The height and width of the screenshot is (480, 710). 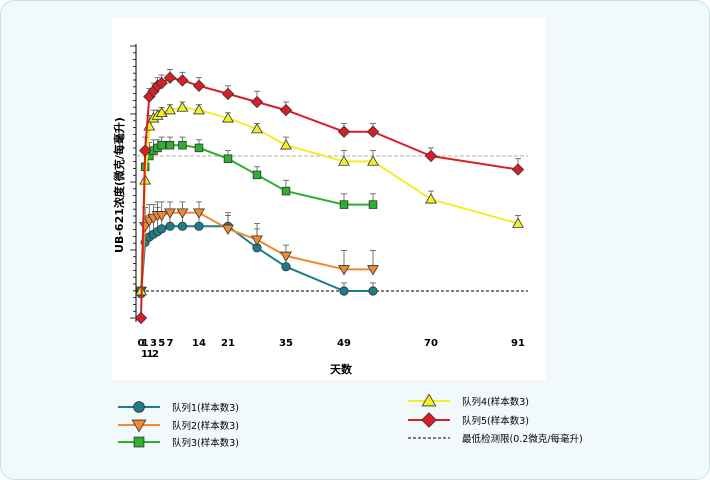 What do you see at coordinates (199, 343) in the screenshot?
I see `x-tick-label: 14` at bounding box center [199, 343].